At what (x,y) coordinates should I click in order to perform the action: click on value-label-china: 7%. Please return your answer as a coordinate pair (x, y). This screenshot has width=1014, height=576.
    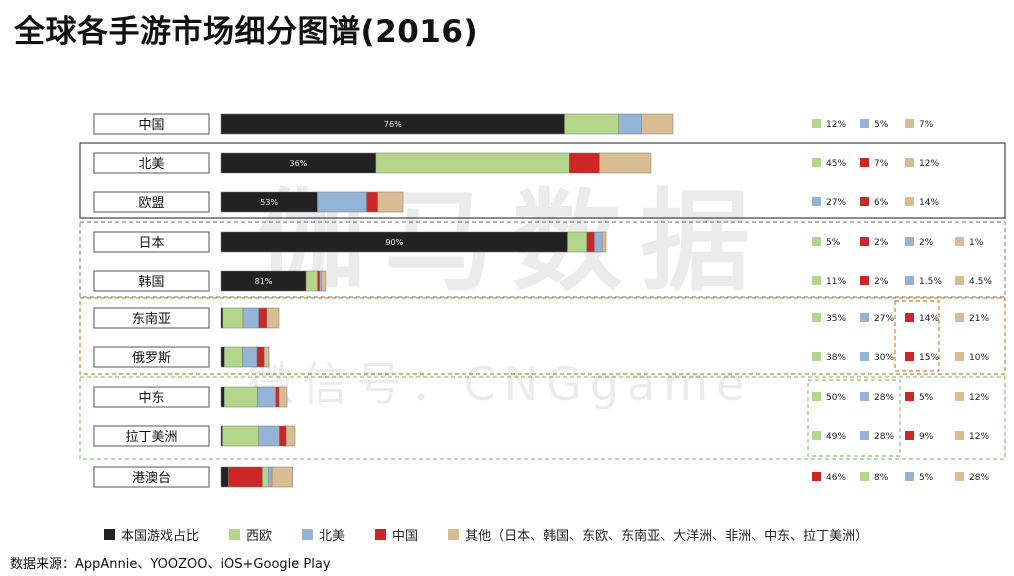
    Looking at the image, I should click on (881, 164).